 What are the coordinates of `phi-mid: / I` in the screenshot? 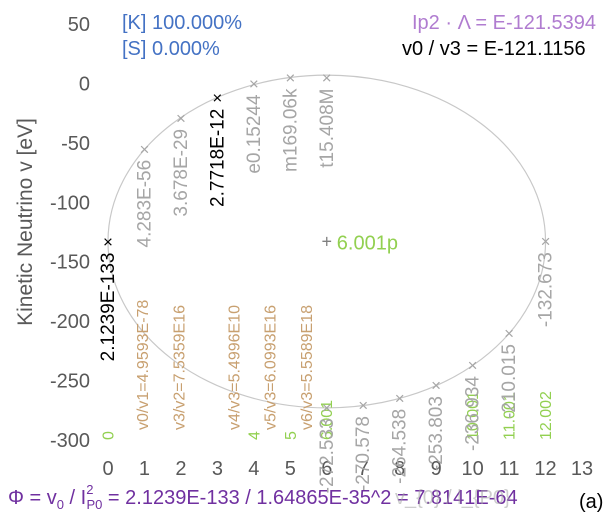 It's located at (75, 498).